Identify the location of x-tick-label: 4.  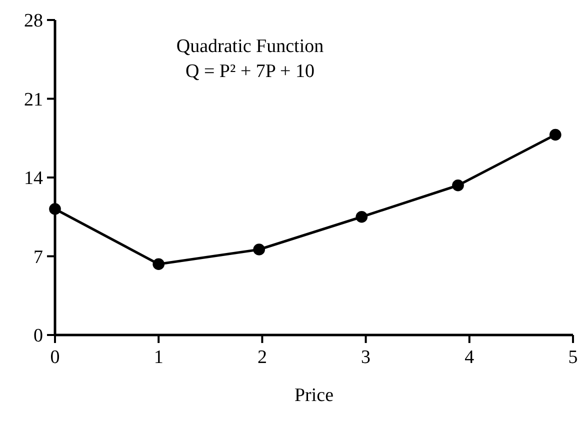
(469, 357).